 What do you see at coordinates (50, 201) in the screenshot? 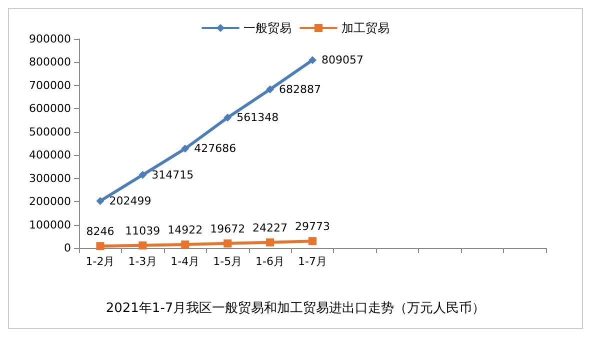
I see `y-tick-label: 200000` at bounding box center [50, 201].